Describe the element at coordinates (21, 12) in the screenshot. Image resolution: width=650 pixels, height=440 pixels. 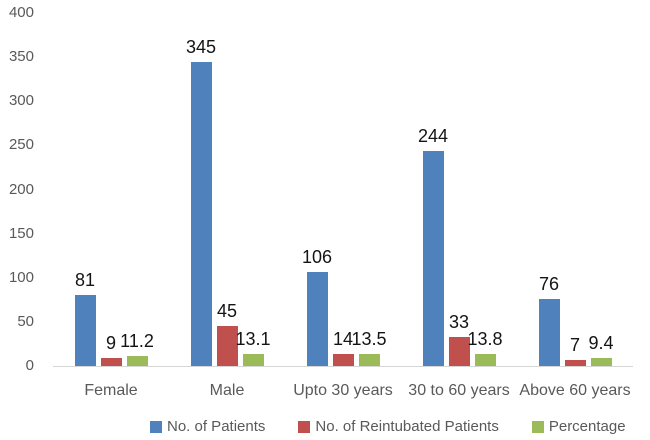
I see `y-tick-label: 400` at that location.